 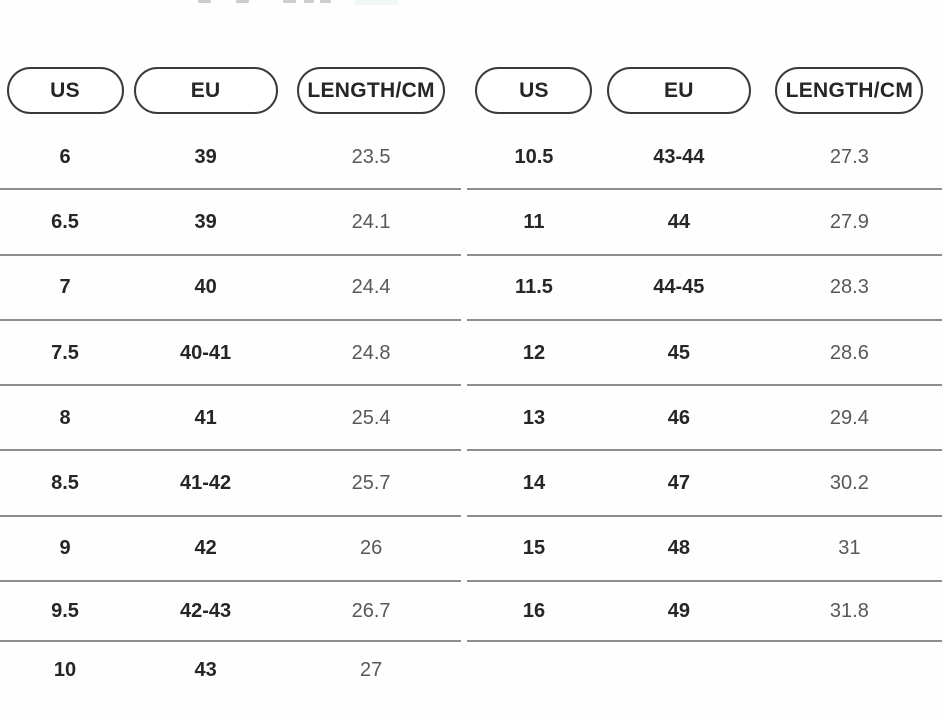 What do you see at coordinates (230, 288) in the screenshot?
I see `table-row: 7 40 24.4` at bounding box center [230, 288].